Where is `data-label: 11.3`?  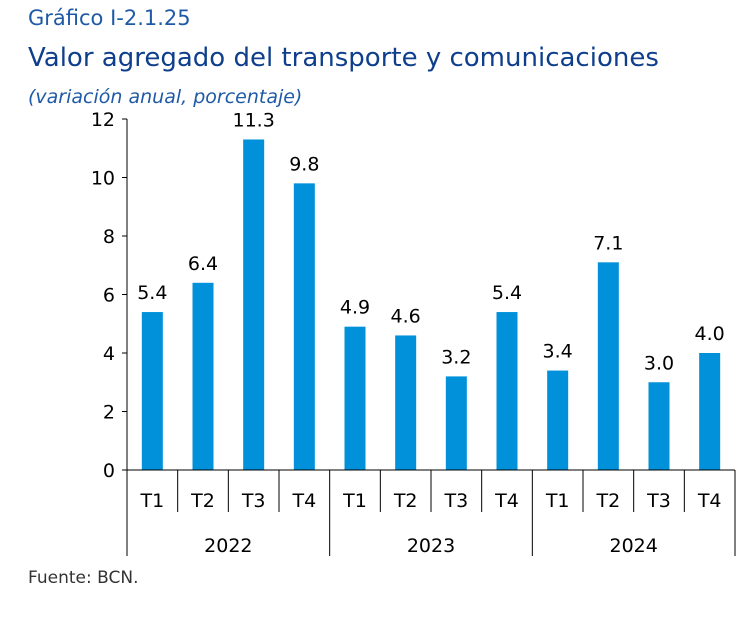
data-label: 11.3 is located at coordinates (254, 120).